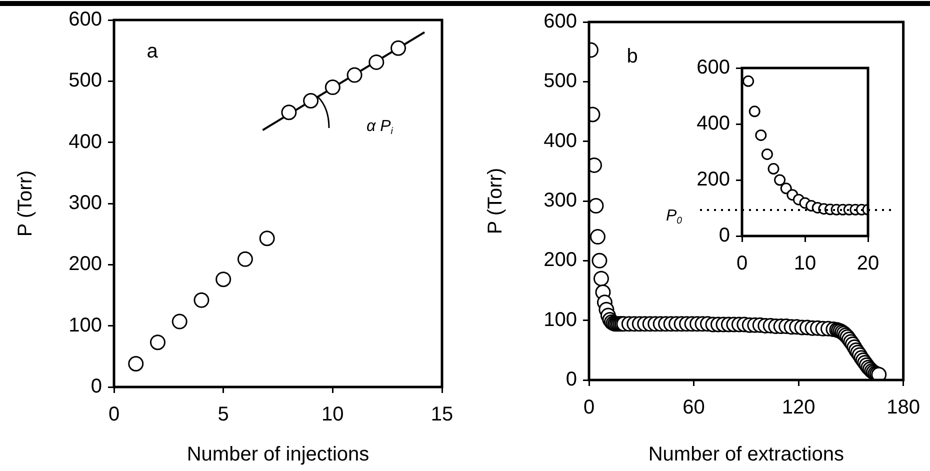 This screenshot has height=471, width=930. What do you see at coordinates (693, 407) in the screenshot?
I see `x-tick-label: 60` at bounding box center [693, 407].